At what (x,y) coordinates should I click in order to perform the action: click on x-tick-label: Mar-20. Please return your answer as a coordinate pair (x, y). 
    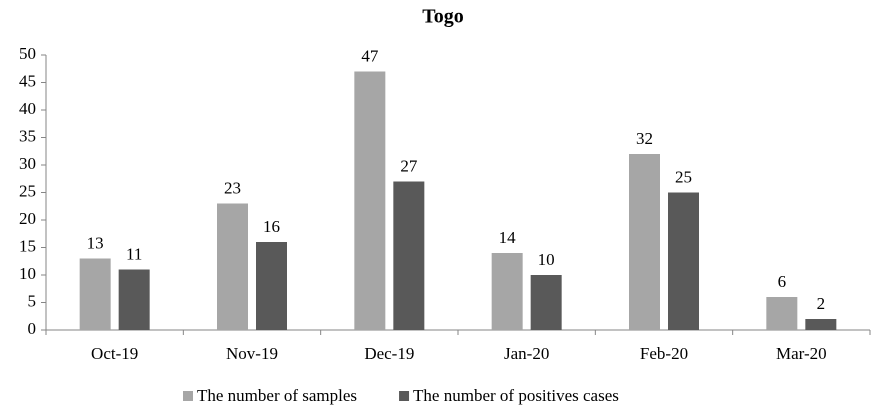
    Looking at the image, I should click on (801, 353).